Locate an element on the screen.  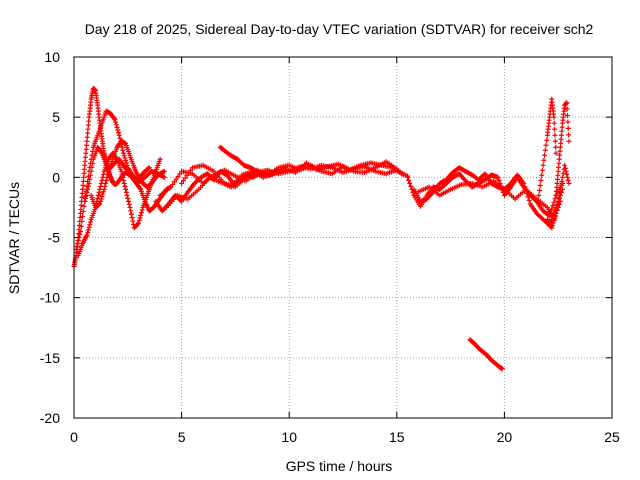
y-tick-label: -20 is located at coordinates (50, 418).